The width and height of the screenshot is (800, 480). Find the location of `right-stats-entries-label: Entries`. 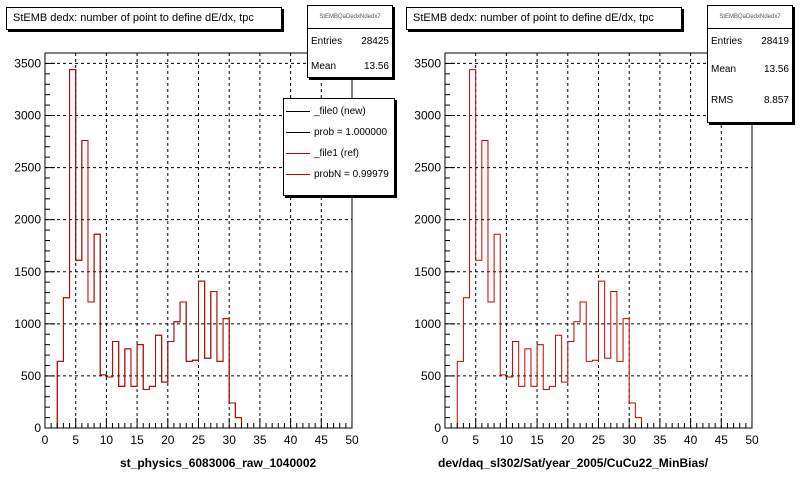

right-stats-entries-label: Entries is located at coordinates (727, 41).